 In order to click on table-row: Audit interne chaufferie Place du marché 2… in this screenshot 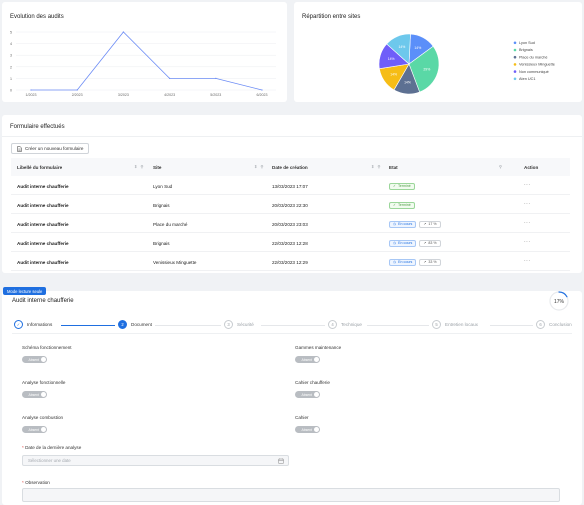, I will do `click(290, 224)`.